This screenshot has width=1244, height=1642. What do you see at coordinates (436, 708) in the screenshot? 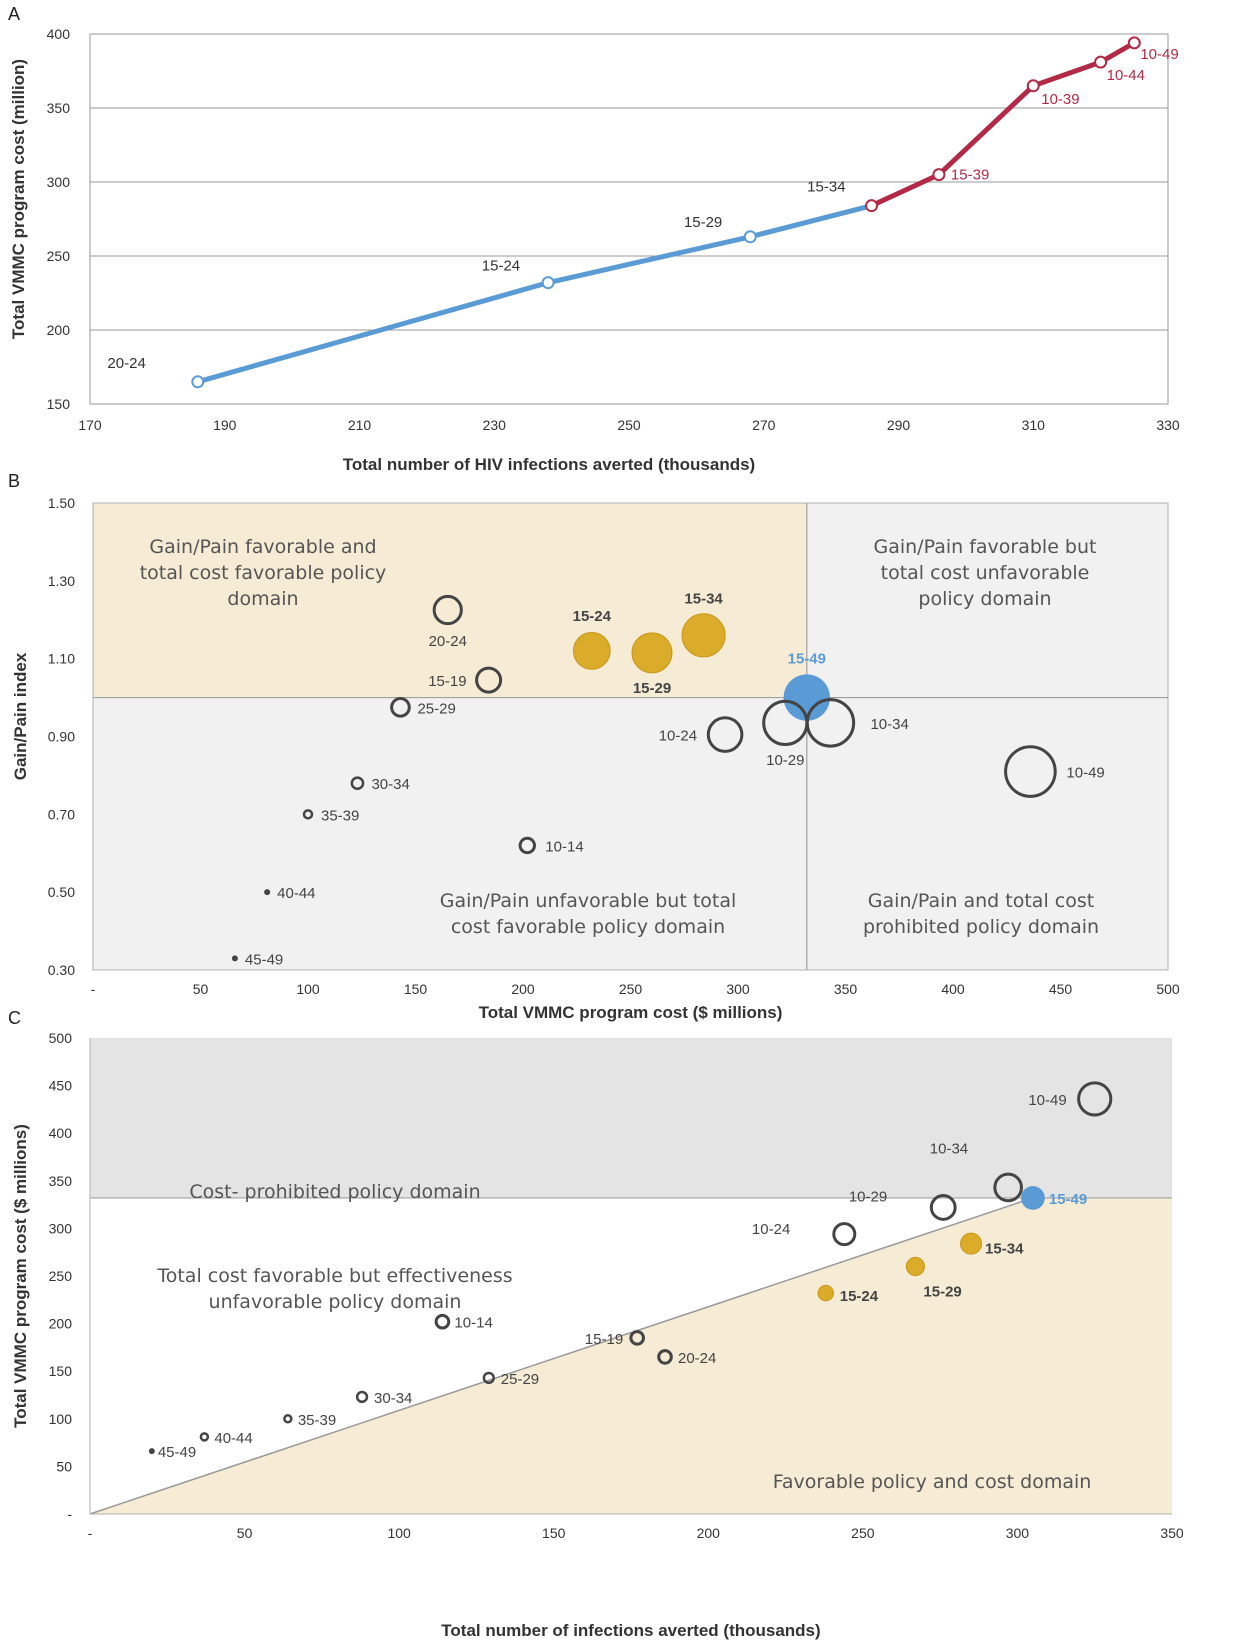
I see `panel-b-label-25-29: 25-29` at bounding box center [436, 708].